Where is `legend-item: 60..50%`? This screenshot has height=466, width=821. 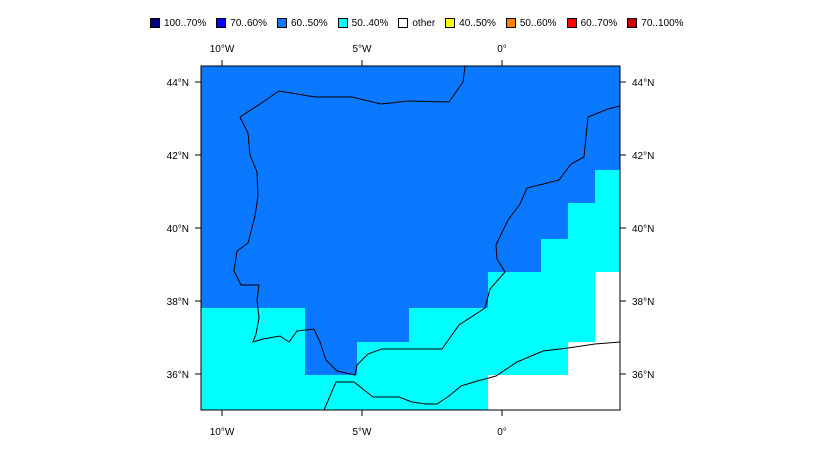
legend-item: 60..50% is located at coordinates (302, 23).